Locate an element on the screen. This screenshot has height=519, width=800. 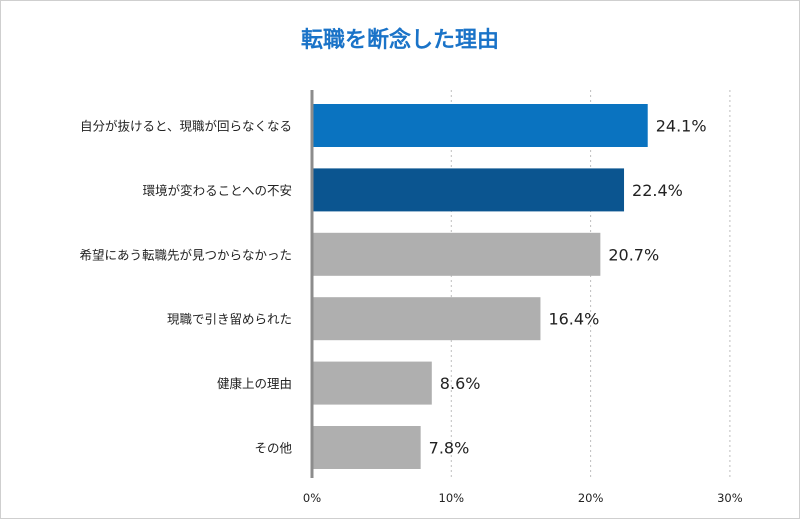
category-label-6: その他 is located at coordinates (273, 448).